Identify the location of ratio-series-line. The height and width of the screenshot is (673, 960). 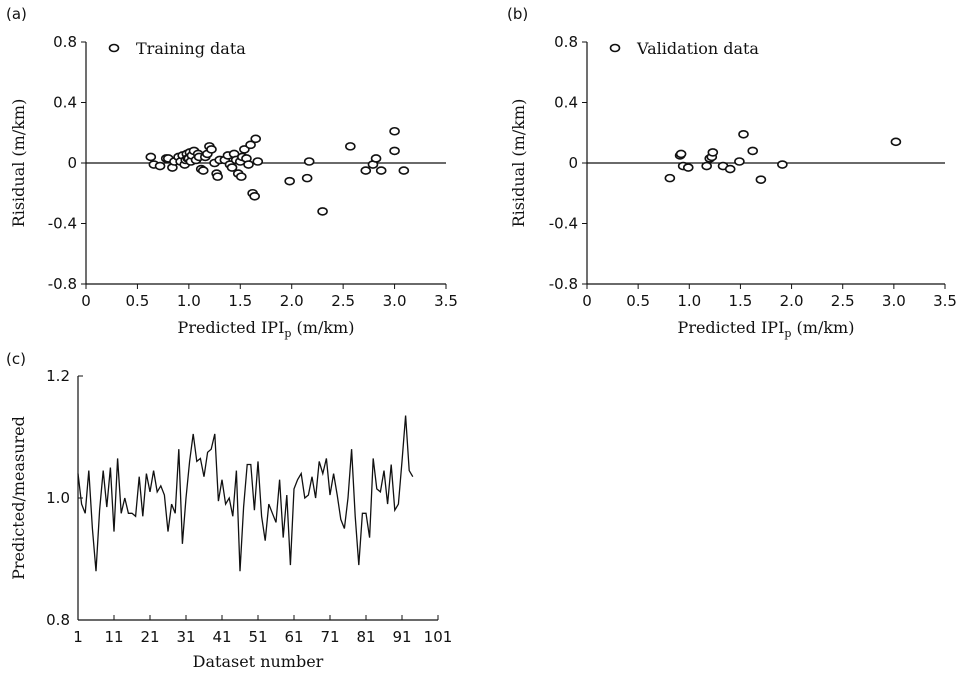
(245, 493).